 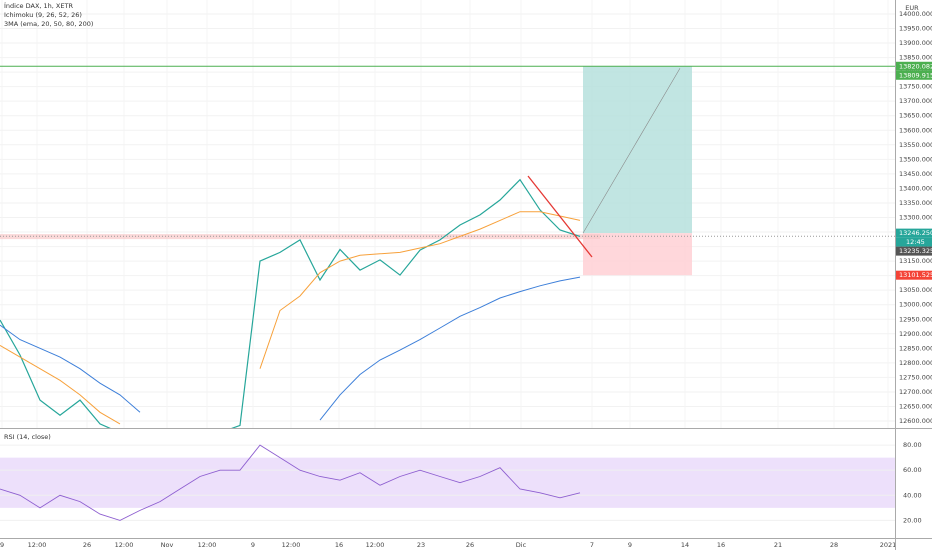 What do you see at coordinates (778, 545) in the screenshot?
I see `x-tick-label: 21` at bounding box center [778, 545].